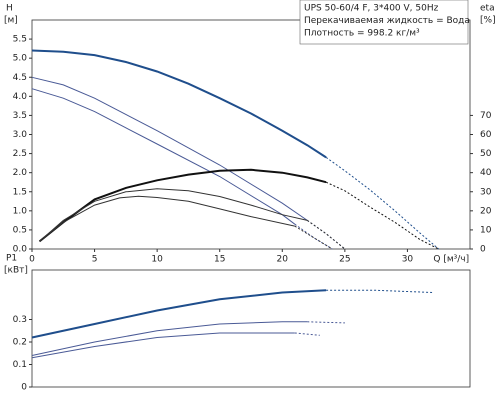 The width and height of the screenshot is (500, 400). I want to click on info-box, so click(384, 22).